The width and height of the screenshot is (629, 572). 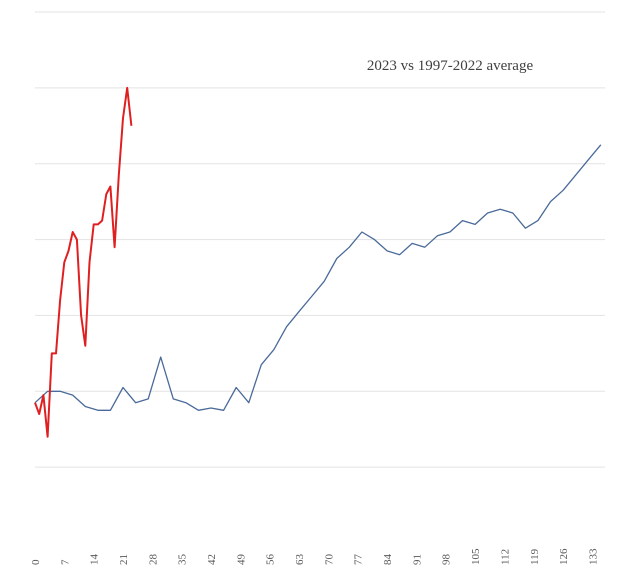 I want to click on x-tick-label: 126, so click(x=564, y=556).